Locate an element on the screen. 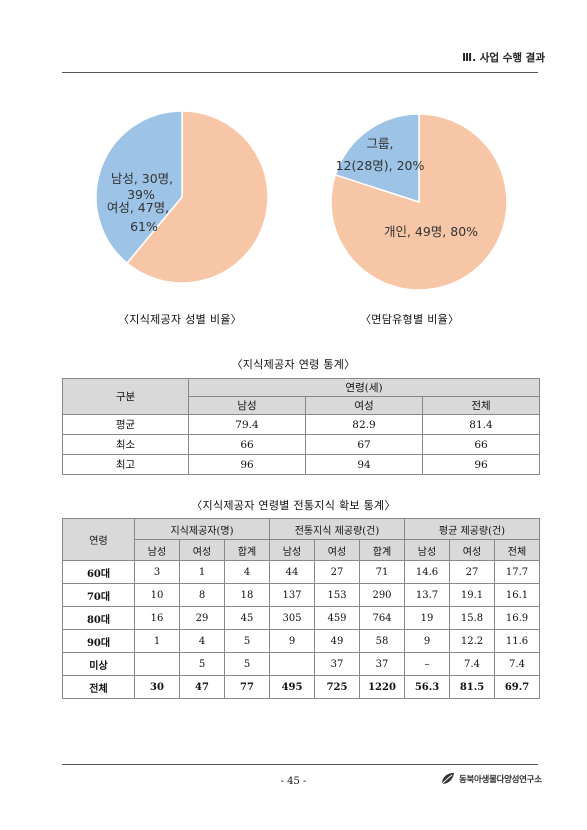 This screenshot has width=587, height=830. cell: 725 is located at coordinates (337, 687).